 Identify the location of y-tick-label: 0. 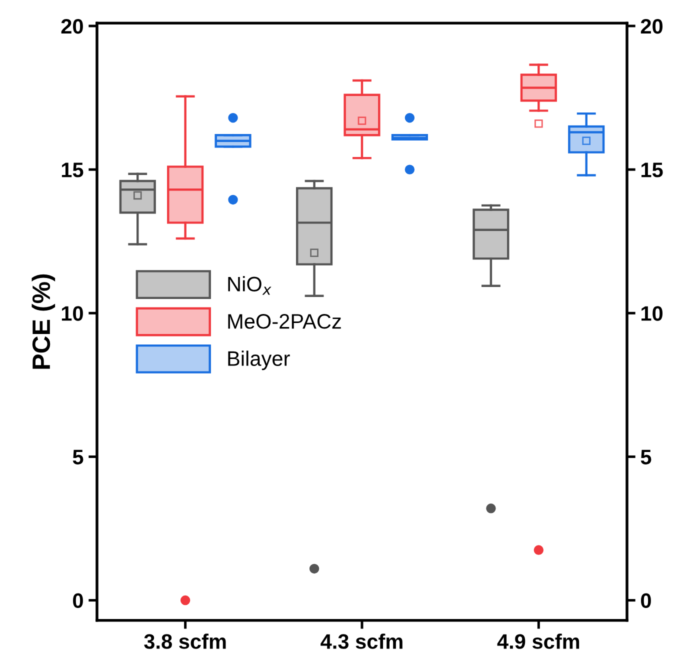
(78, 600).